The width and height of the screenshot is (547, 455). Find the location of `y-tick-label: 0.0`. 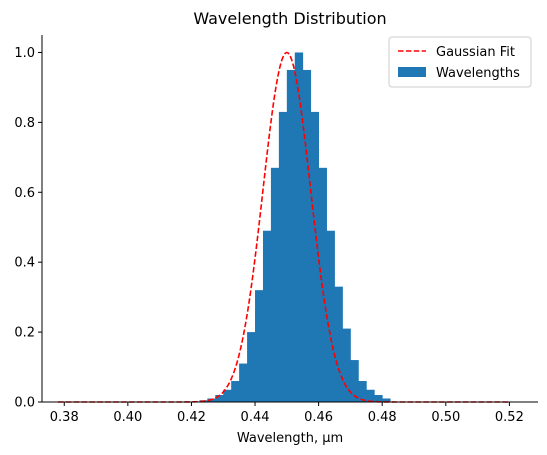

y-tick-label: 0.0 is located at coordinates (24, 403).